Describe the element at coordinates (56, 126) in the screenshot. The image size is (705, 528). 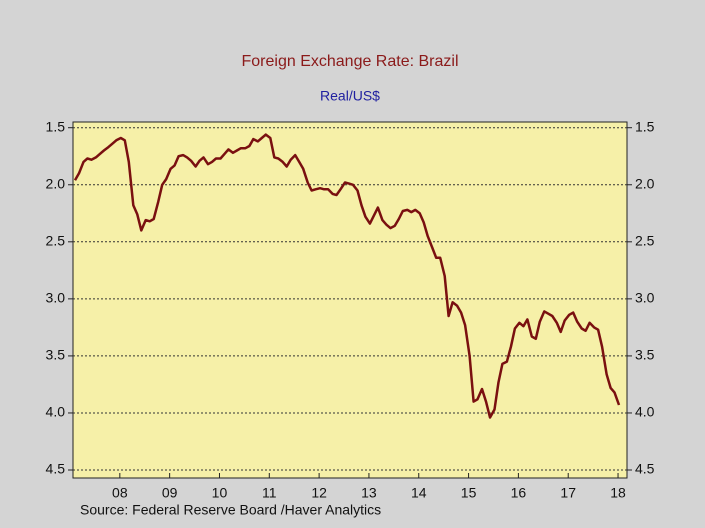
I see `y-tick-label: 1.5` at that location.